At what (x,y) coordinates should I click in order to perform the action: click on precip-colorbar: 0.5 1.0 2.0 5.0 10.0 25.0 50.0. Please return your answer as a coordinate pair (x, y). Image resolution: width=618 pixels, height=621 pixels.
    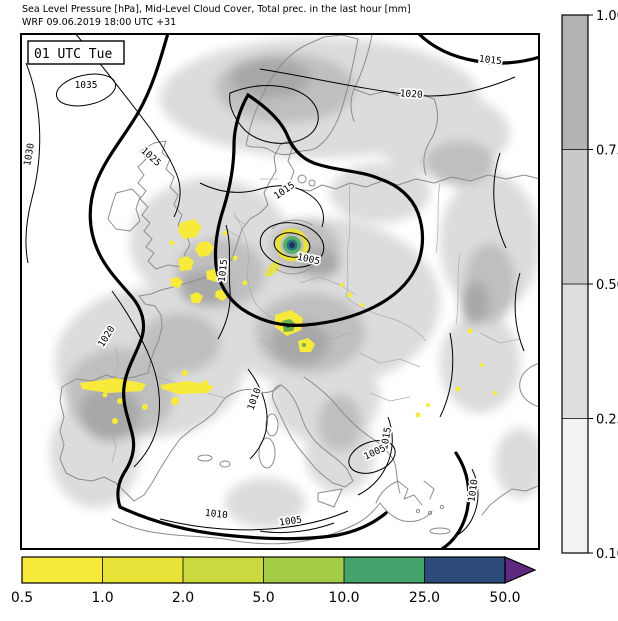
    Looking at the image, I should click on (274, 581).